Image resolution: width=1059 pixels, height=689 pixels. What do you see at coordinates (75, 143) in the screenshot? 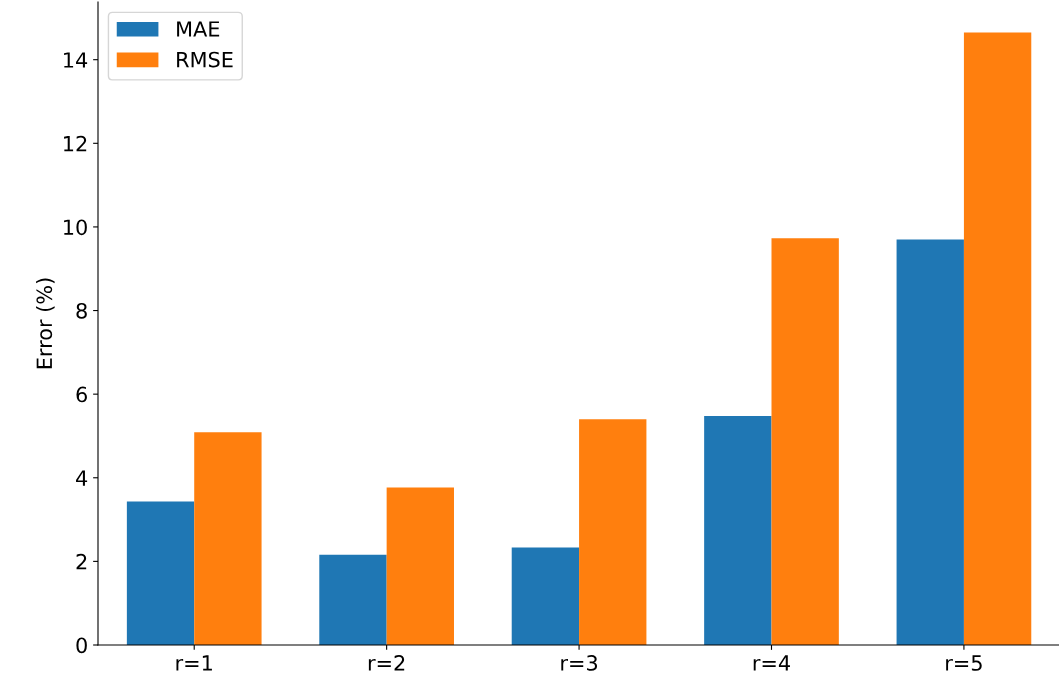
I see `y-tick-label: 12` at bounding box center [75, 143].